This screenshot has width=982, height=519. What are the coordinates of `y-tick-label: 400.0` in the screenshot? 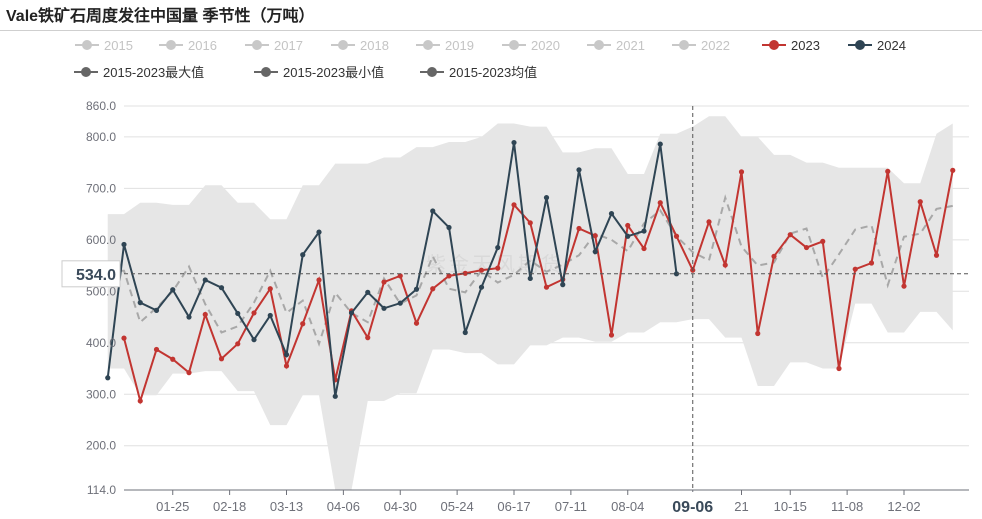 It's located at (101, 343).